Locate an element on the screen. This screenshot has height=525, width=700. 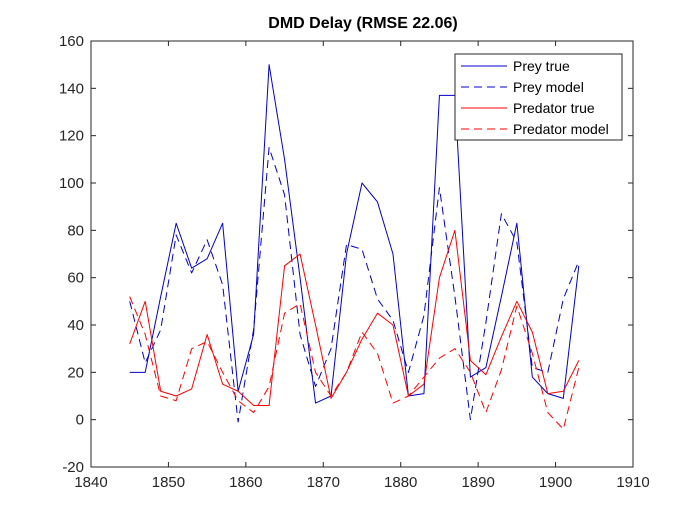
y-tick-label: 60 is located at coordinates (75, 278).